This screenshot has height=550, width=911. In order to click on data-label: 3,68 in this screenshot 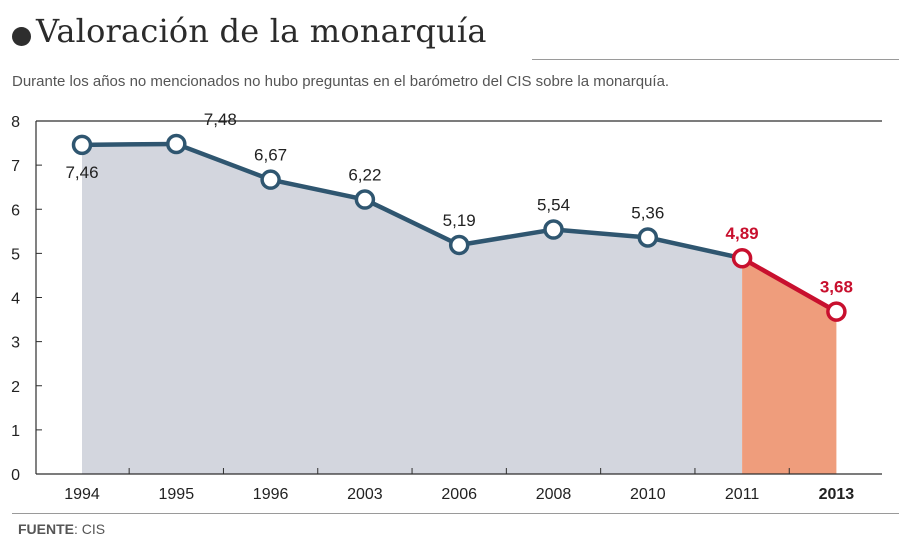, I will do `click(836, 287)`.